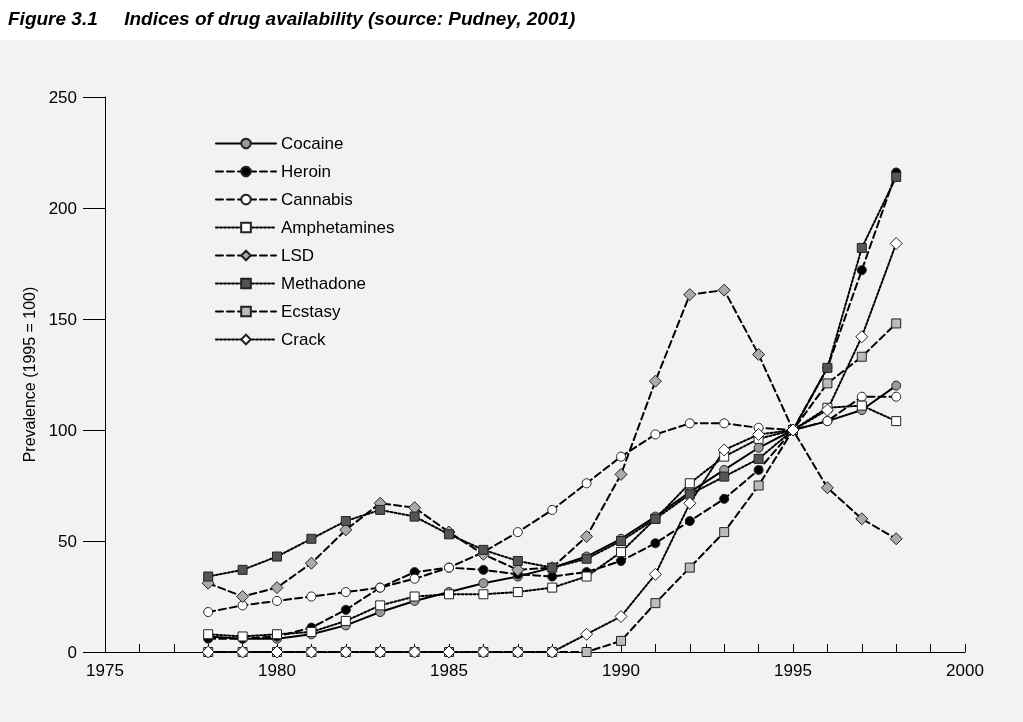 This screenshot has height=722, width=1023. What do you see at coordinates (338, 227) in the screenshot?
I see `legend-label: Amphetamines` at bounding box center [338, 227].